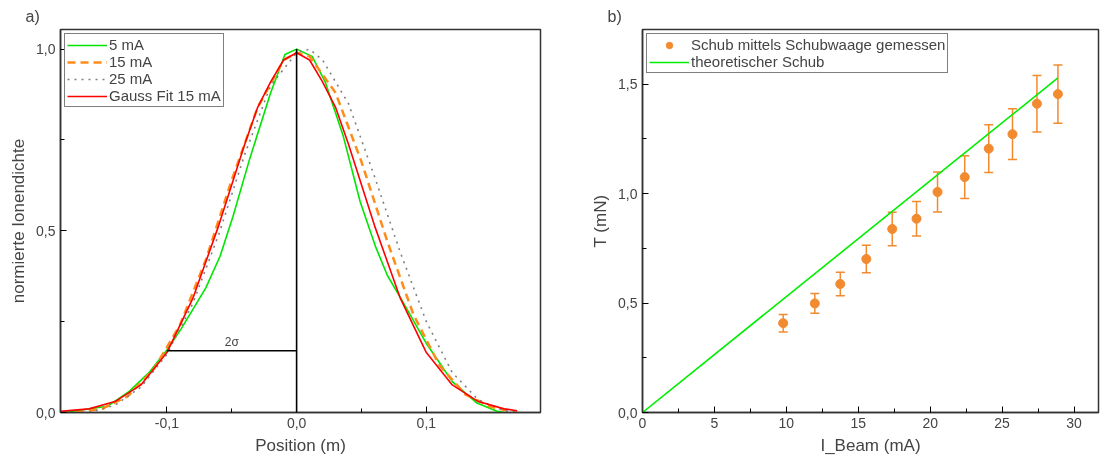 Image resolution: width=1102 pixels, height=466 pixels. I want to click on x-tick-label: 25, so click(1002, 422).